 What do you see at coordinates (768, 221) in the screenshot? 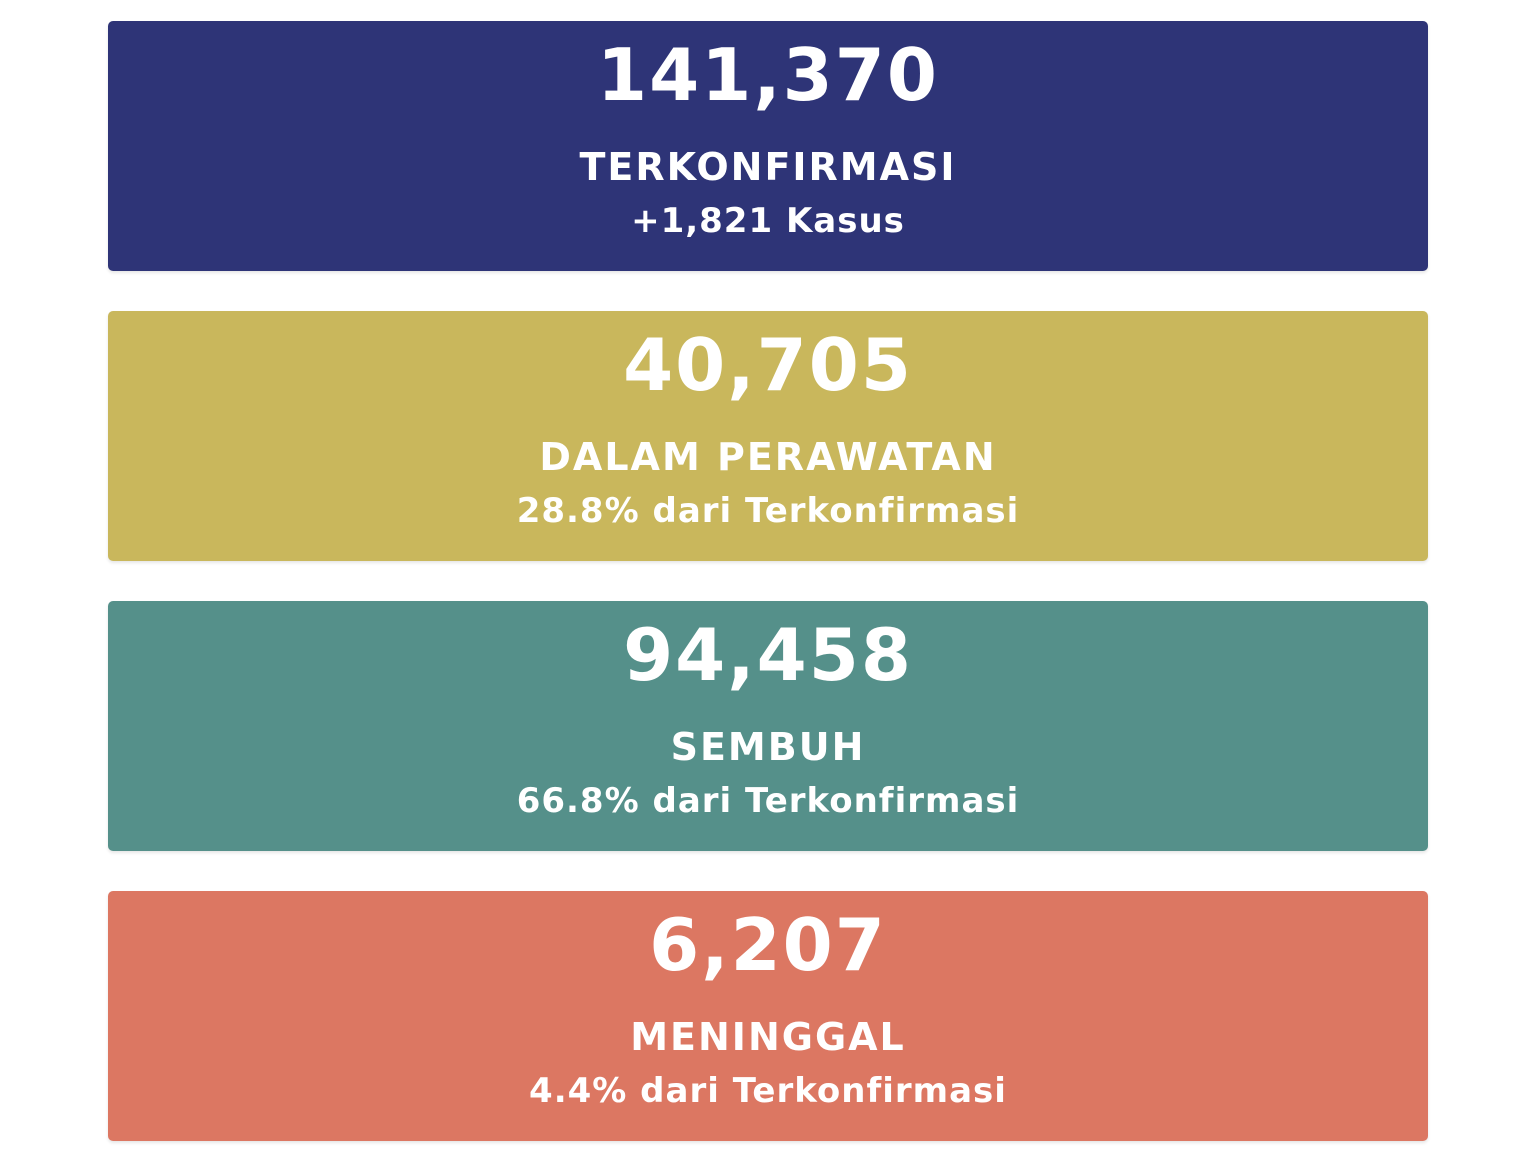
I see `confirmed-new-cases: +1,821 Kasus` at bounding box center [768, 221].